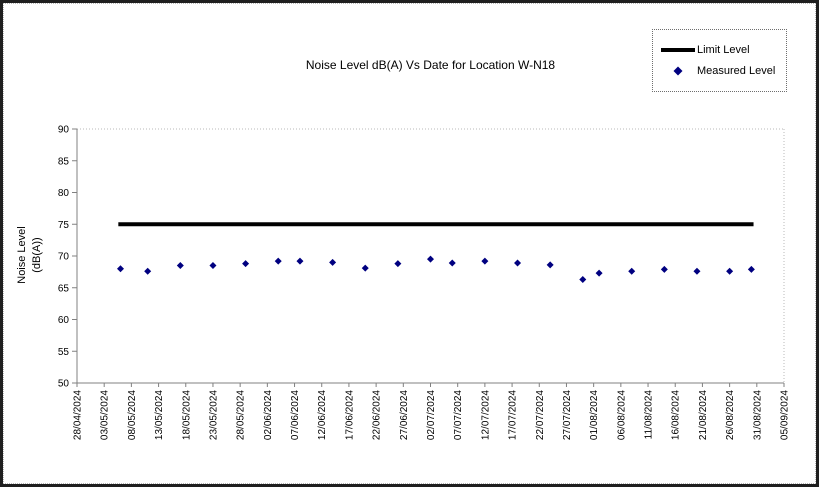  What do you see at coordinates (785, 415) in the screenshot?
I see `x-tick-label: 05/09/2024` at bounding box center [785, 415].